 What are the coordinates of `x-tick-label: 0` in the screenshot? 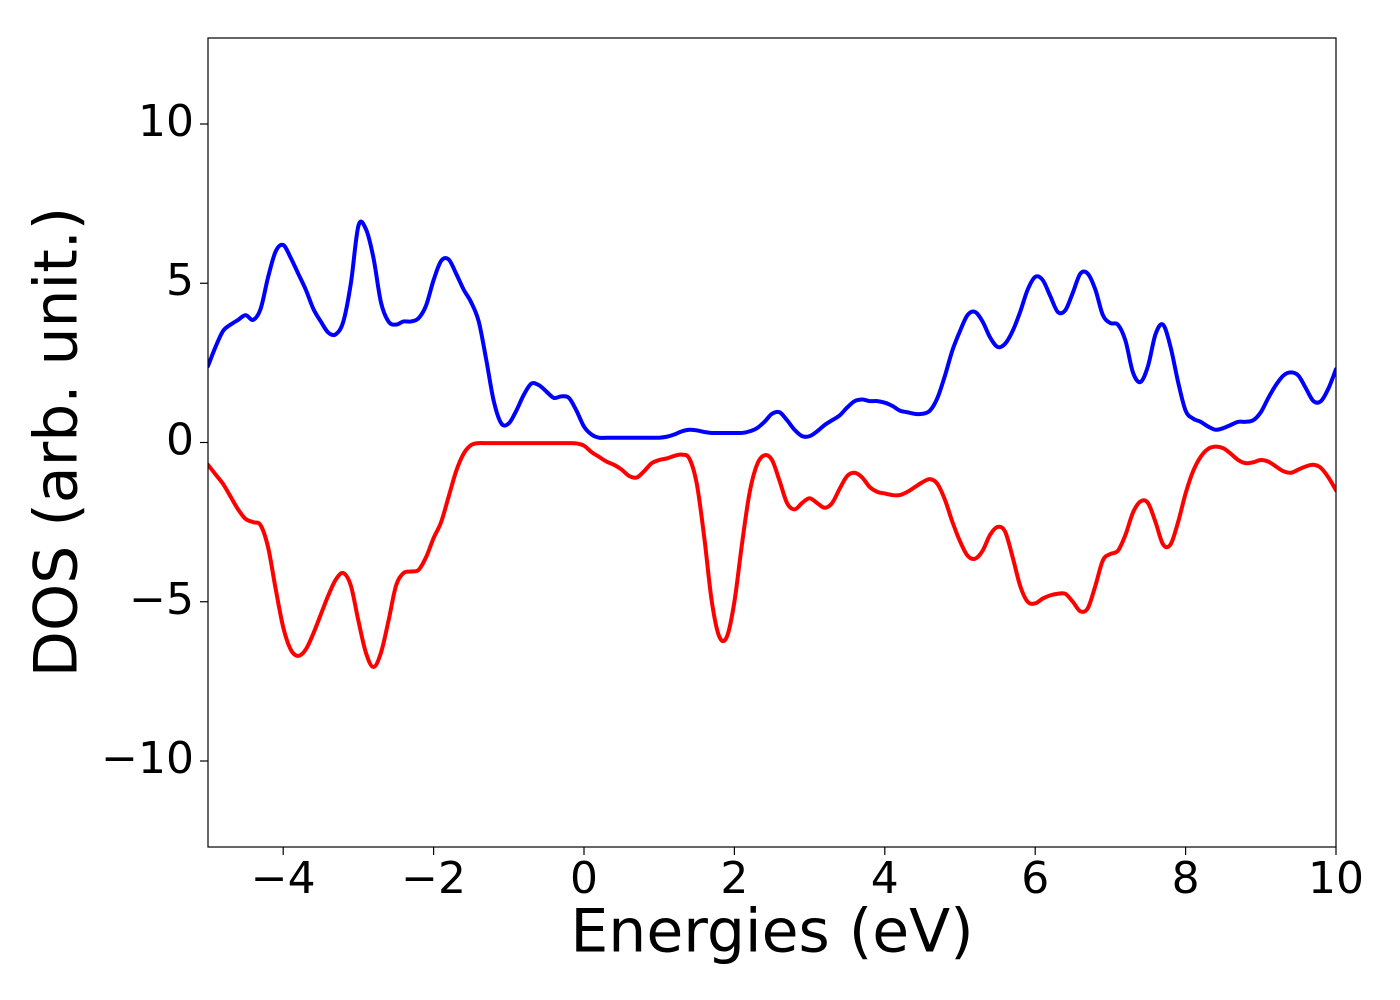 It's located at (584, 878).